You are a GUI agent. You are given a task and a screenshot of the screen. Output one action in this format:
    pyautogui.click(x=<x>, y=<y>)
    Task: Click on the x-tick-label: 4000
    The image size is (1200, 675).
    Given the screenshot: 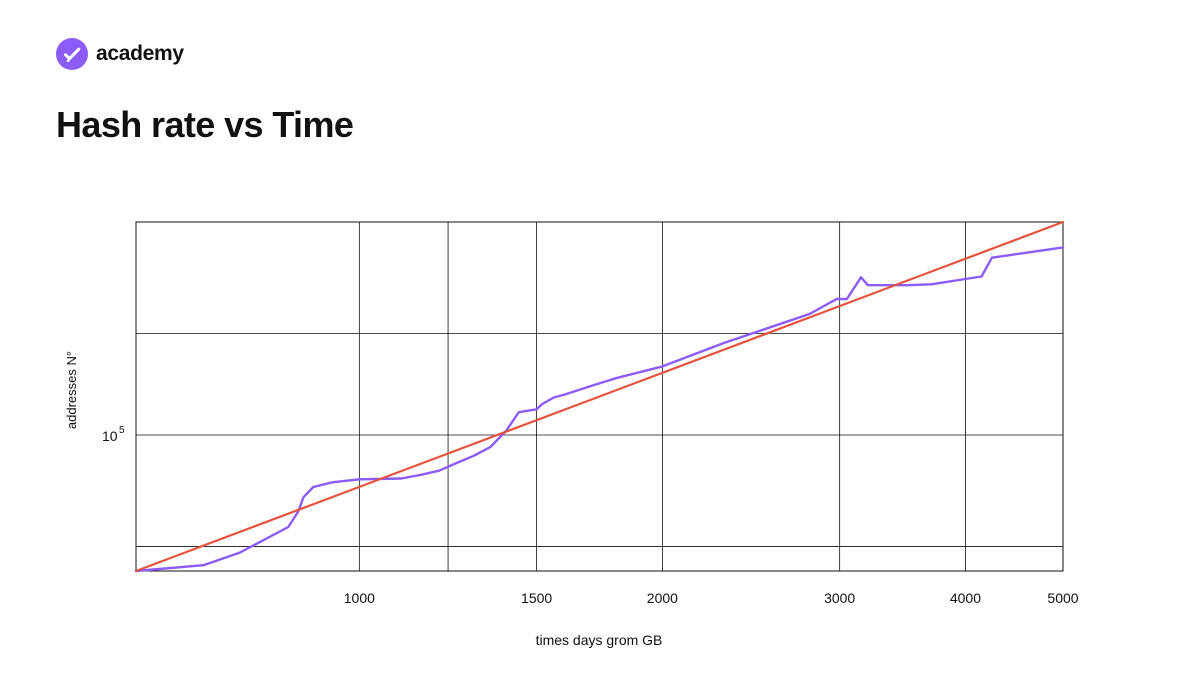 What is the action you would take?
    pyautogui.click(x=965, y=598)
    